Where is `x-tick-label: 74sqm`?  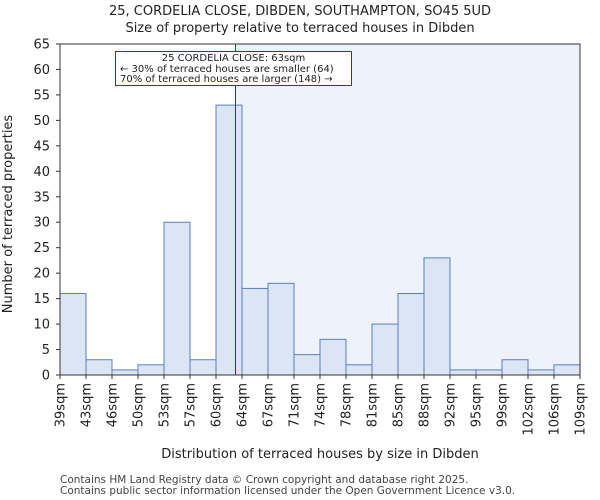 x-tick-label: 74sqm is located at coordinates (321, 405).